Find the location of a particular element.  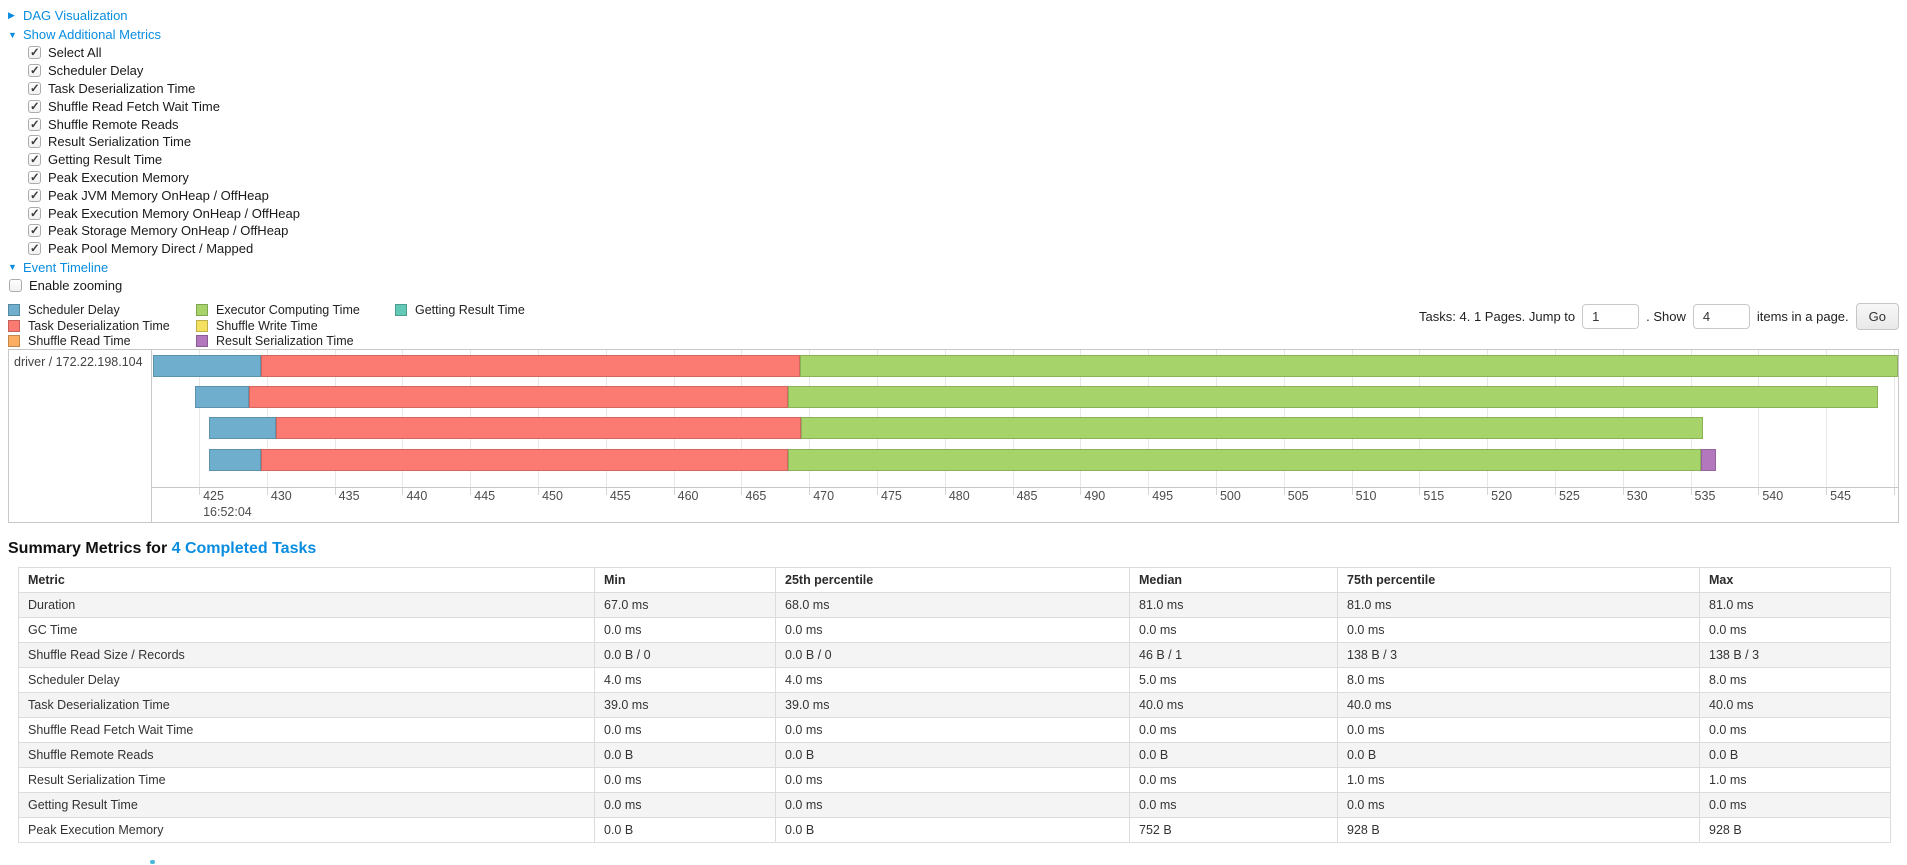

go-button: Go is located at coordinates (1877, 317).